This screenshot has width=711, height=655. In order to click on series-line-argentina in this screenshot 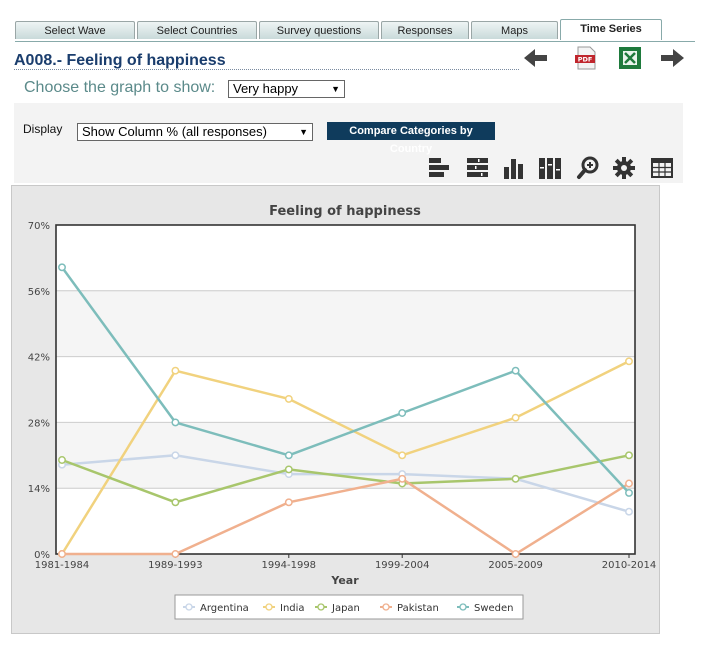, I will do `click(345, 483)`.